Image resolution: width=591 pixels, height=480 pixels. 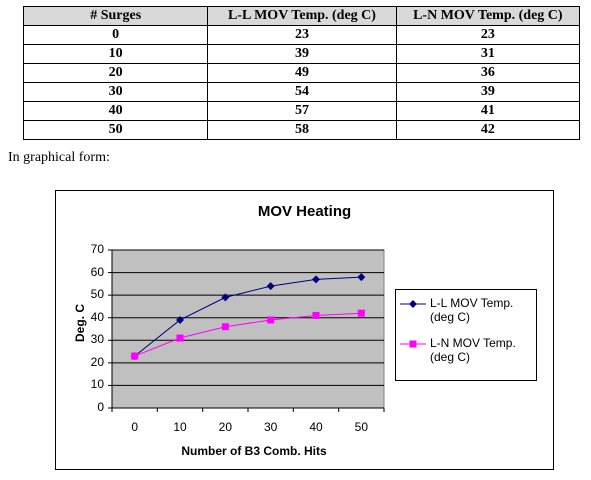 I want to click on x-tick-label: 30, so click(x=270, y=427).